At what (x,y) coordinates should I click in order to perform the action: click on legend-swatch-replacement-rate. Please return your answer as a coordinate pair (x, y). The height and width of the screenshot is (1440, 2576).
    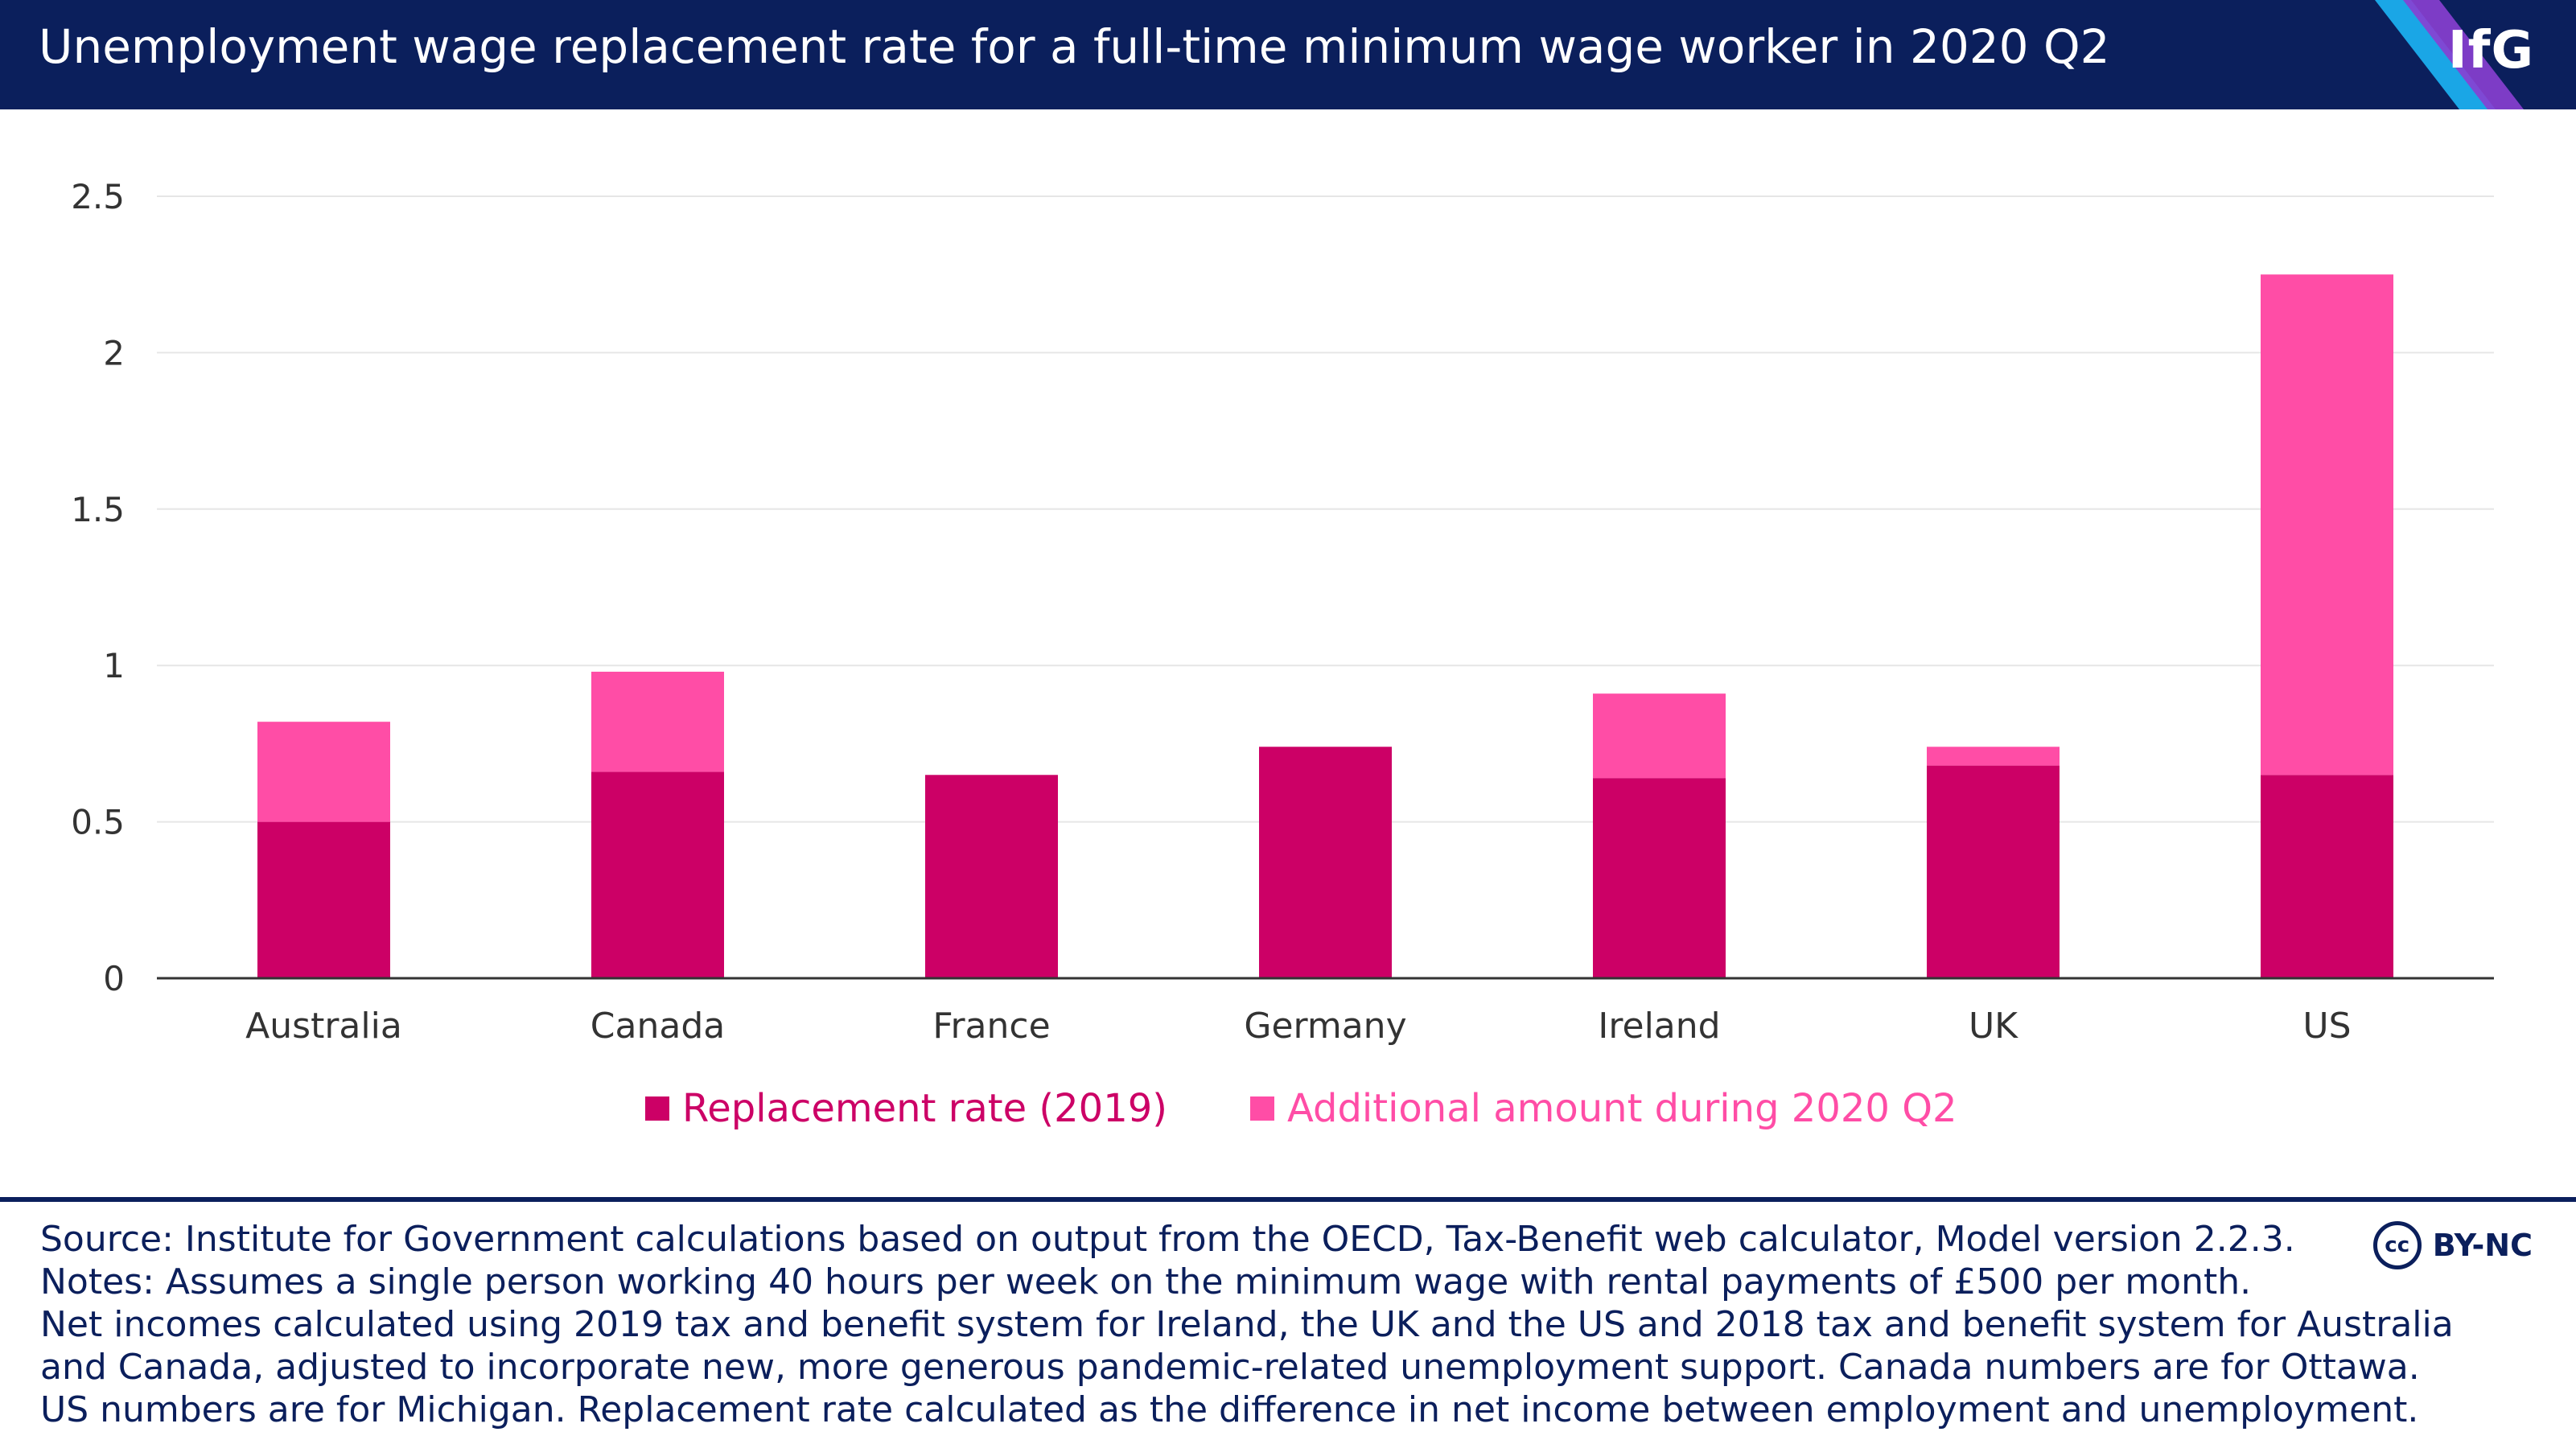
    Looking at the image, I should click on (657, 1108).